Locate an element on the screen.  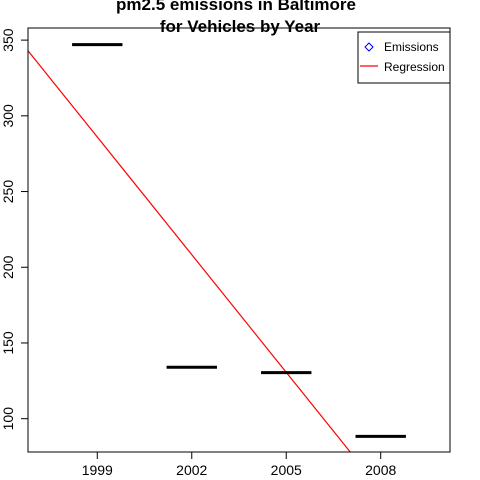
y-tick-label-350: 350 is located at coordinates (8, 40).